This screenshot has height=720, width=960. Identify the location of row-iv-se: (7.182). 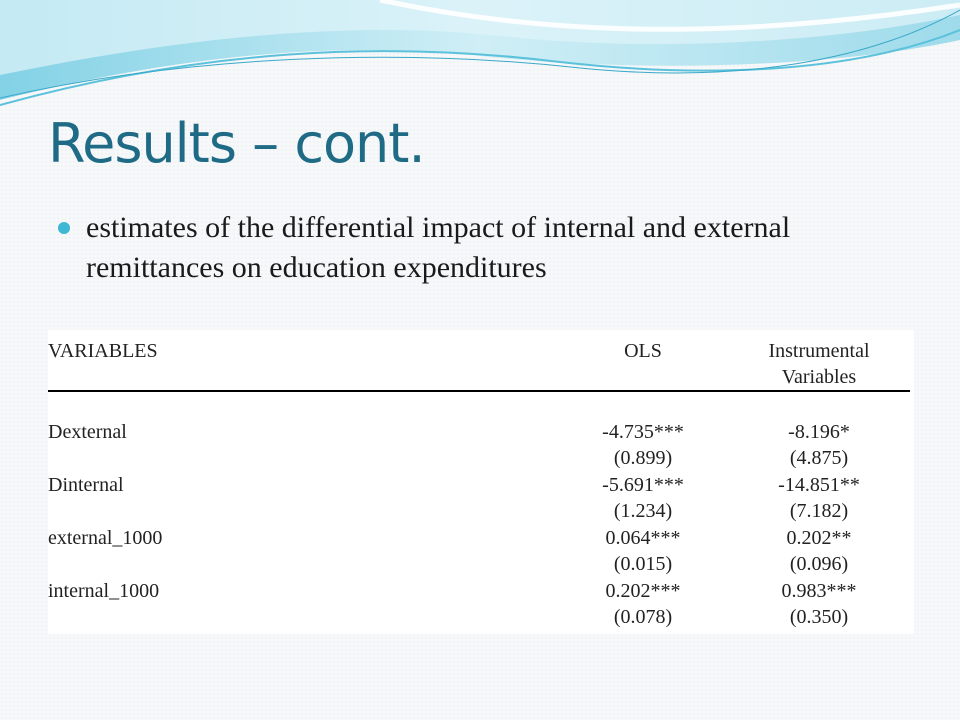
(819, 511).